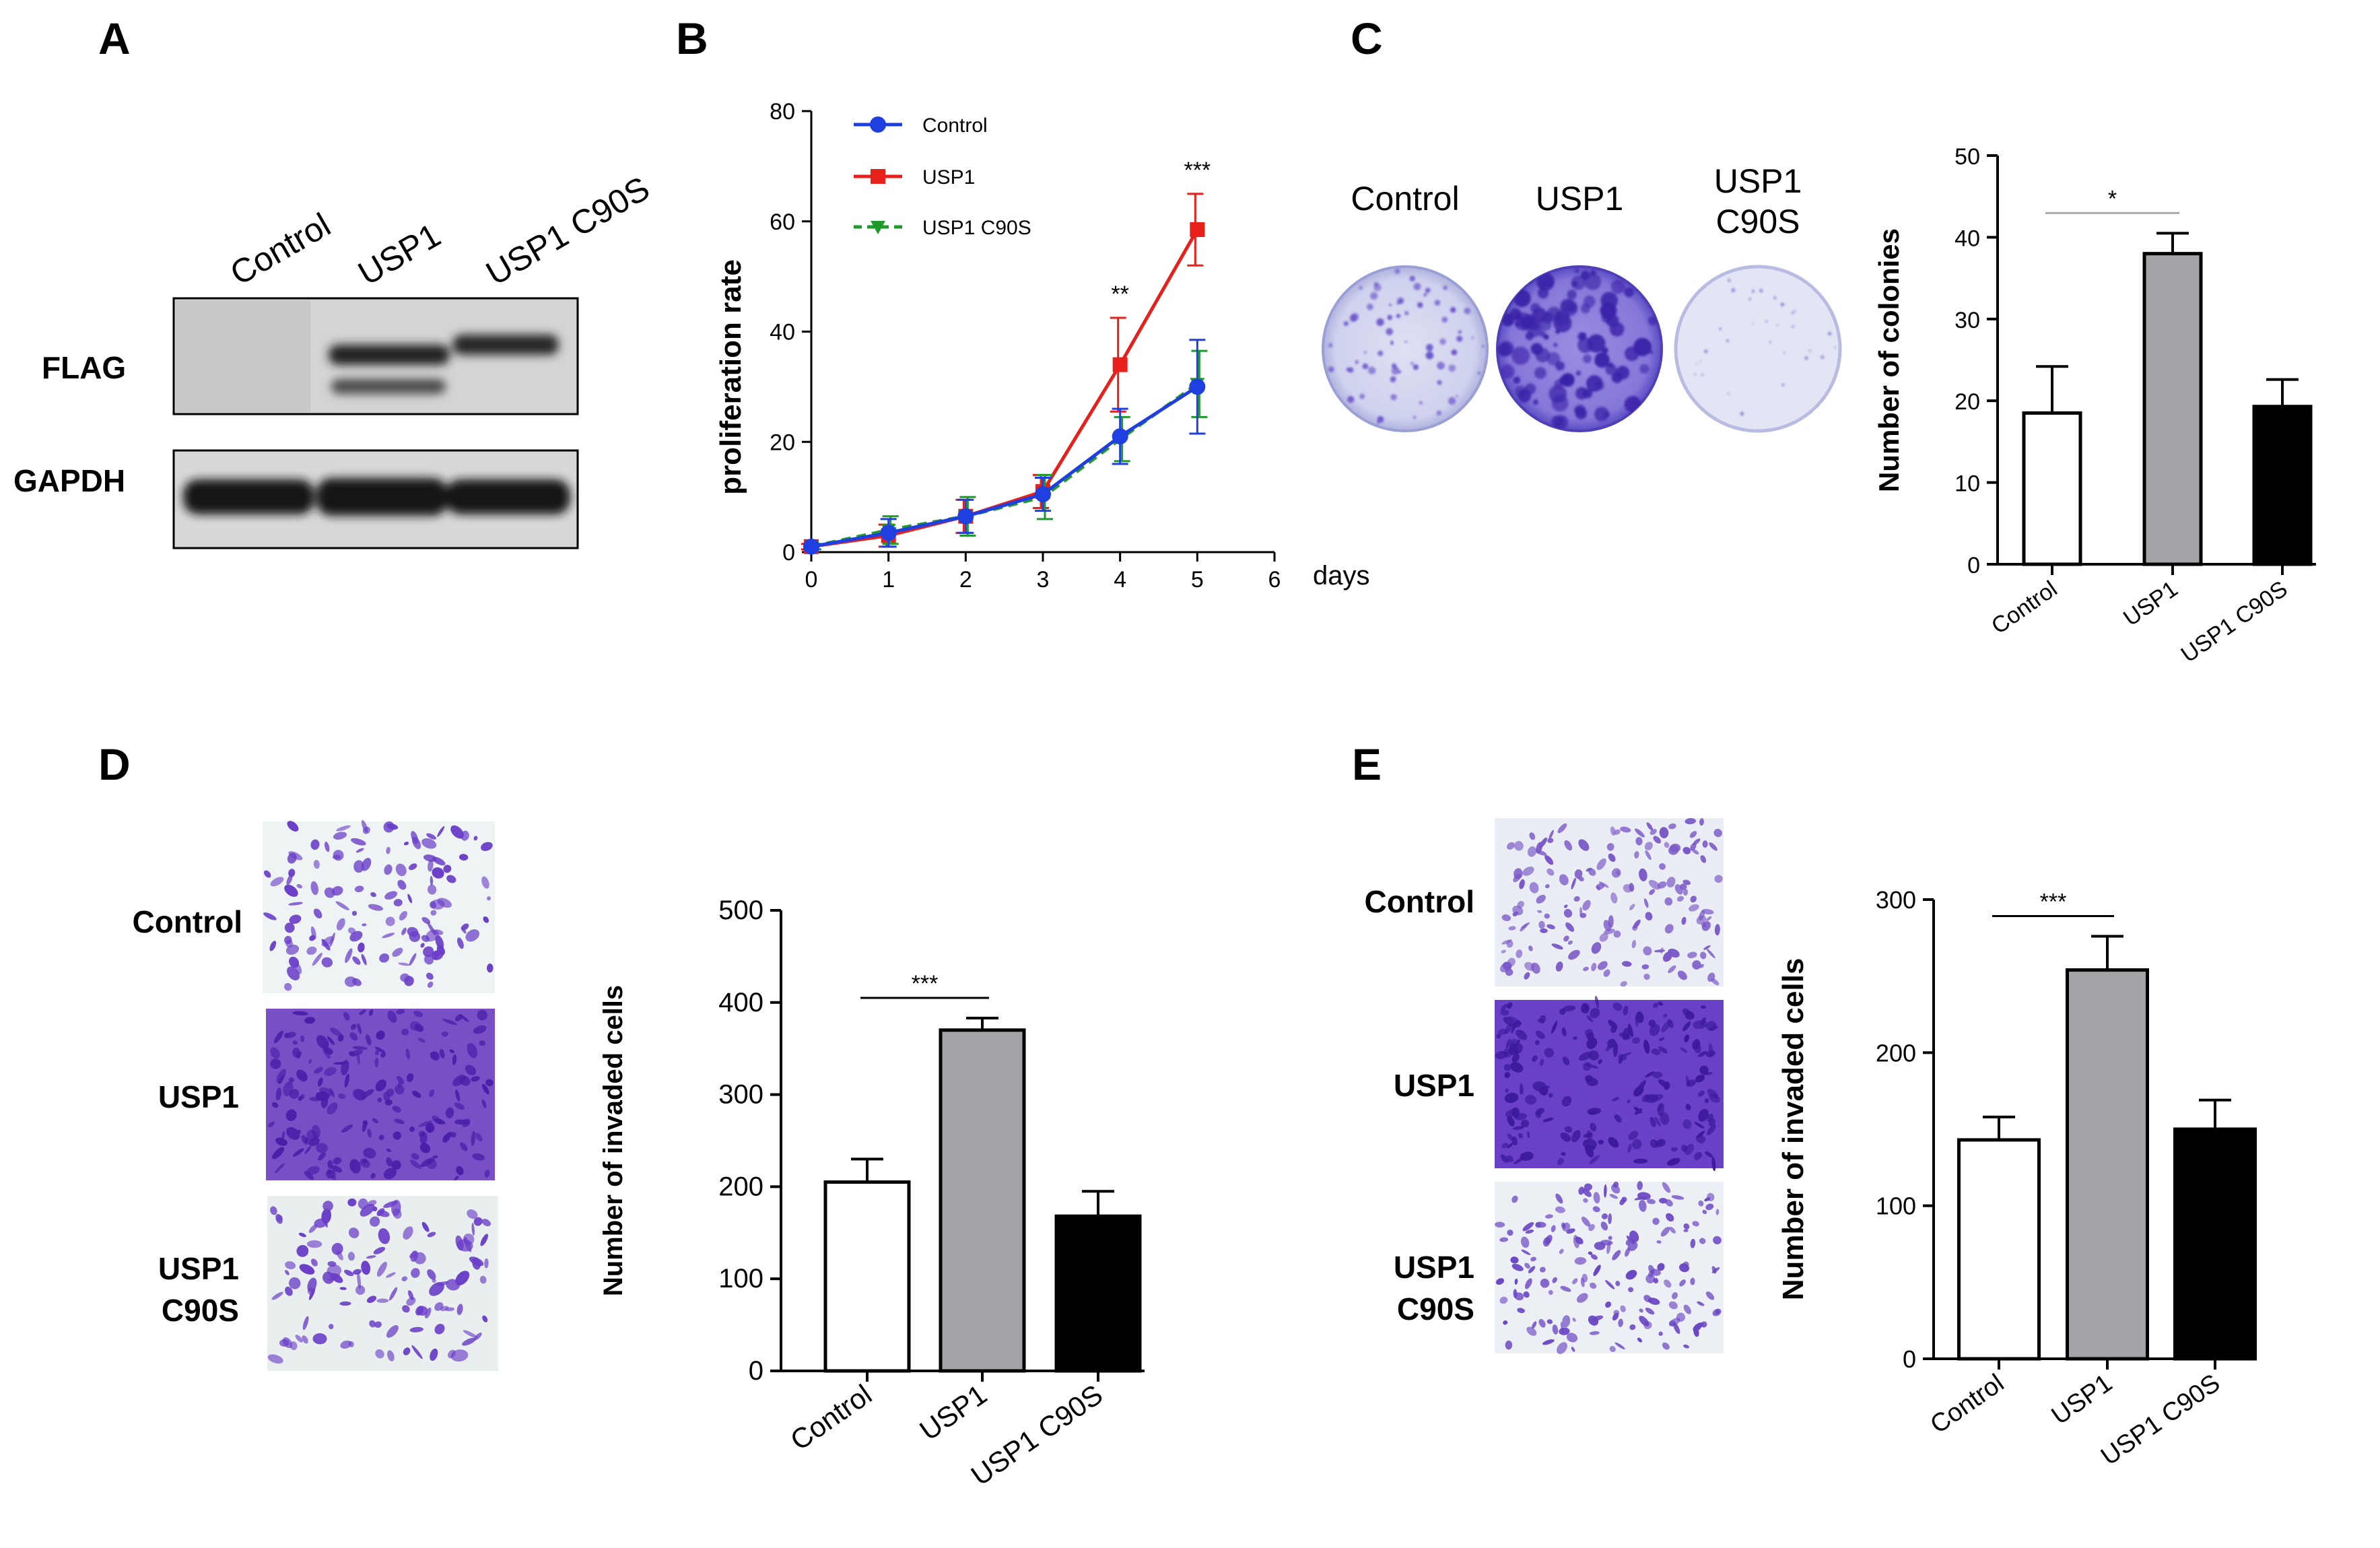 This screenshot has height=1548, width=2380. Describe the element at coordinates (953, 1412) in the screenshot. I see `category-label-usp1: USP1` at that location.